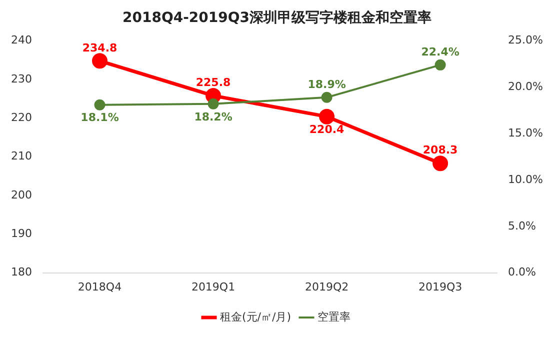  What do you see at coordinates (522, 225) in the screenshot?
I see `y2-tick-label: 5.0%` at bounding box center [522, 225].